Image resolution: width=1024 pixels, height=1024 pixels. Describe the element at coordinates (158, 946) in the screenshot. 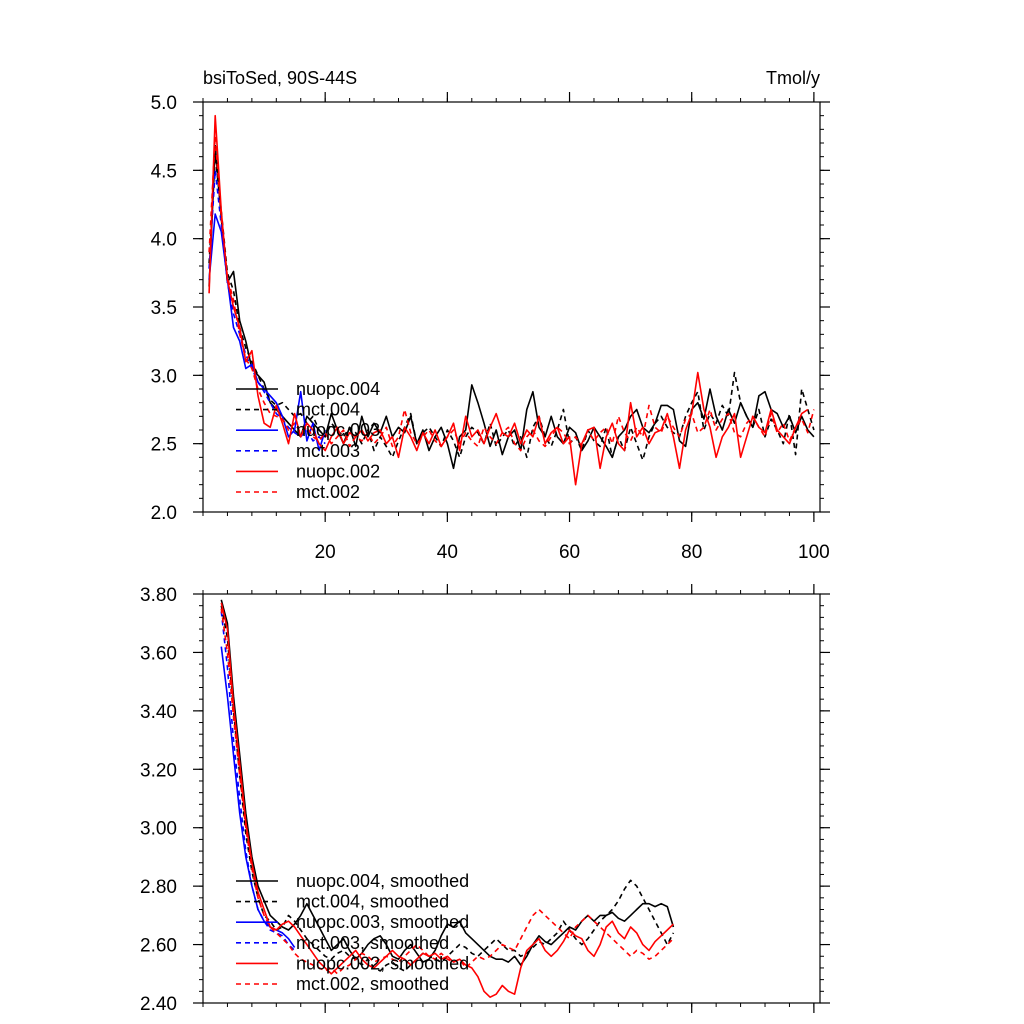

I see `y-tick-label: 2.60` at that location.